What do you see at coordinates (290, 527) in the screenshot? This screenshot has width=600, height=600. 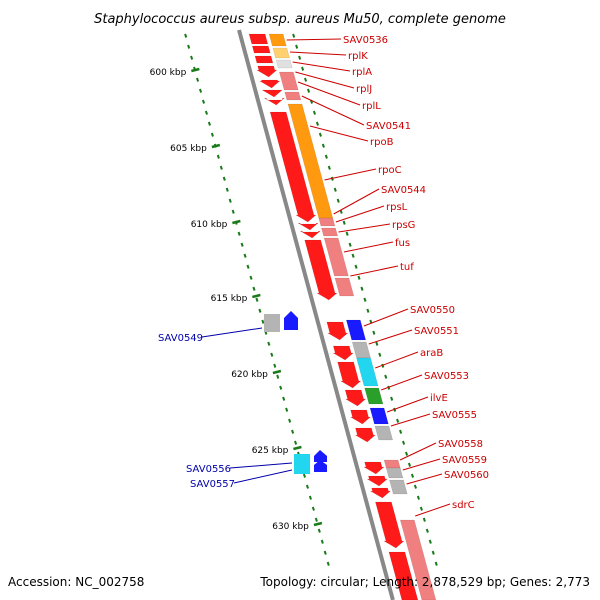 I see `tick-label: 630 kbp` at bounding box center [290, 527].